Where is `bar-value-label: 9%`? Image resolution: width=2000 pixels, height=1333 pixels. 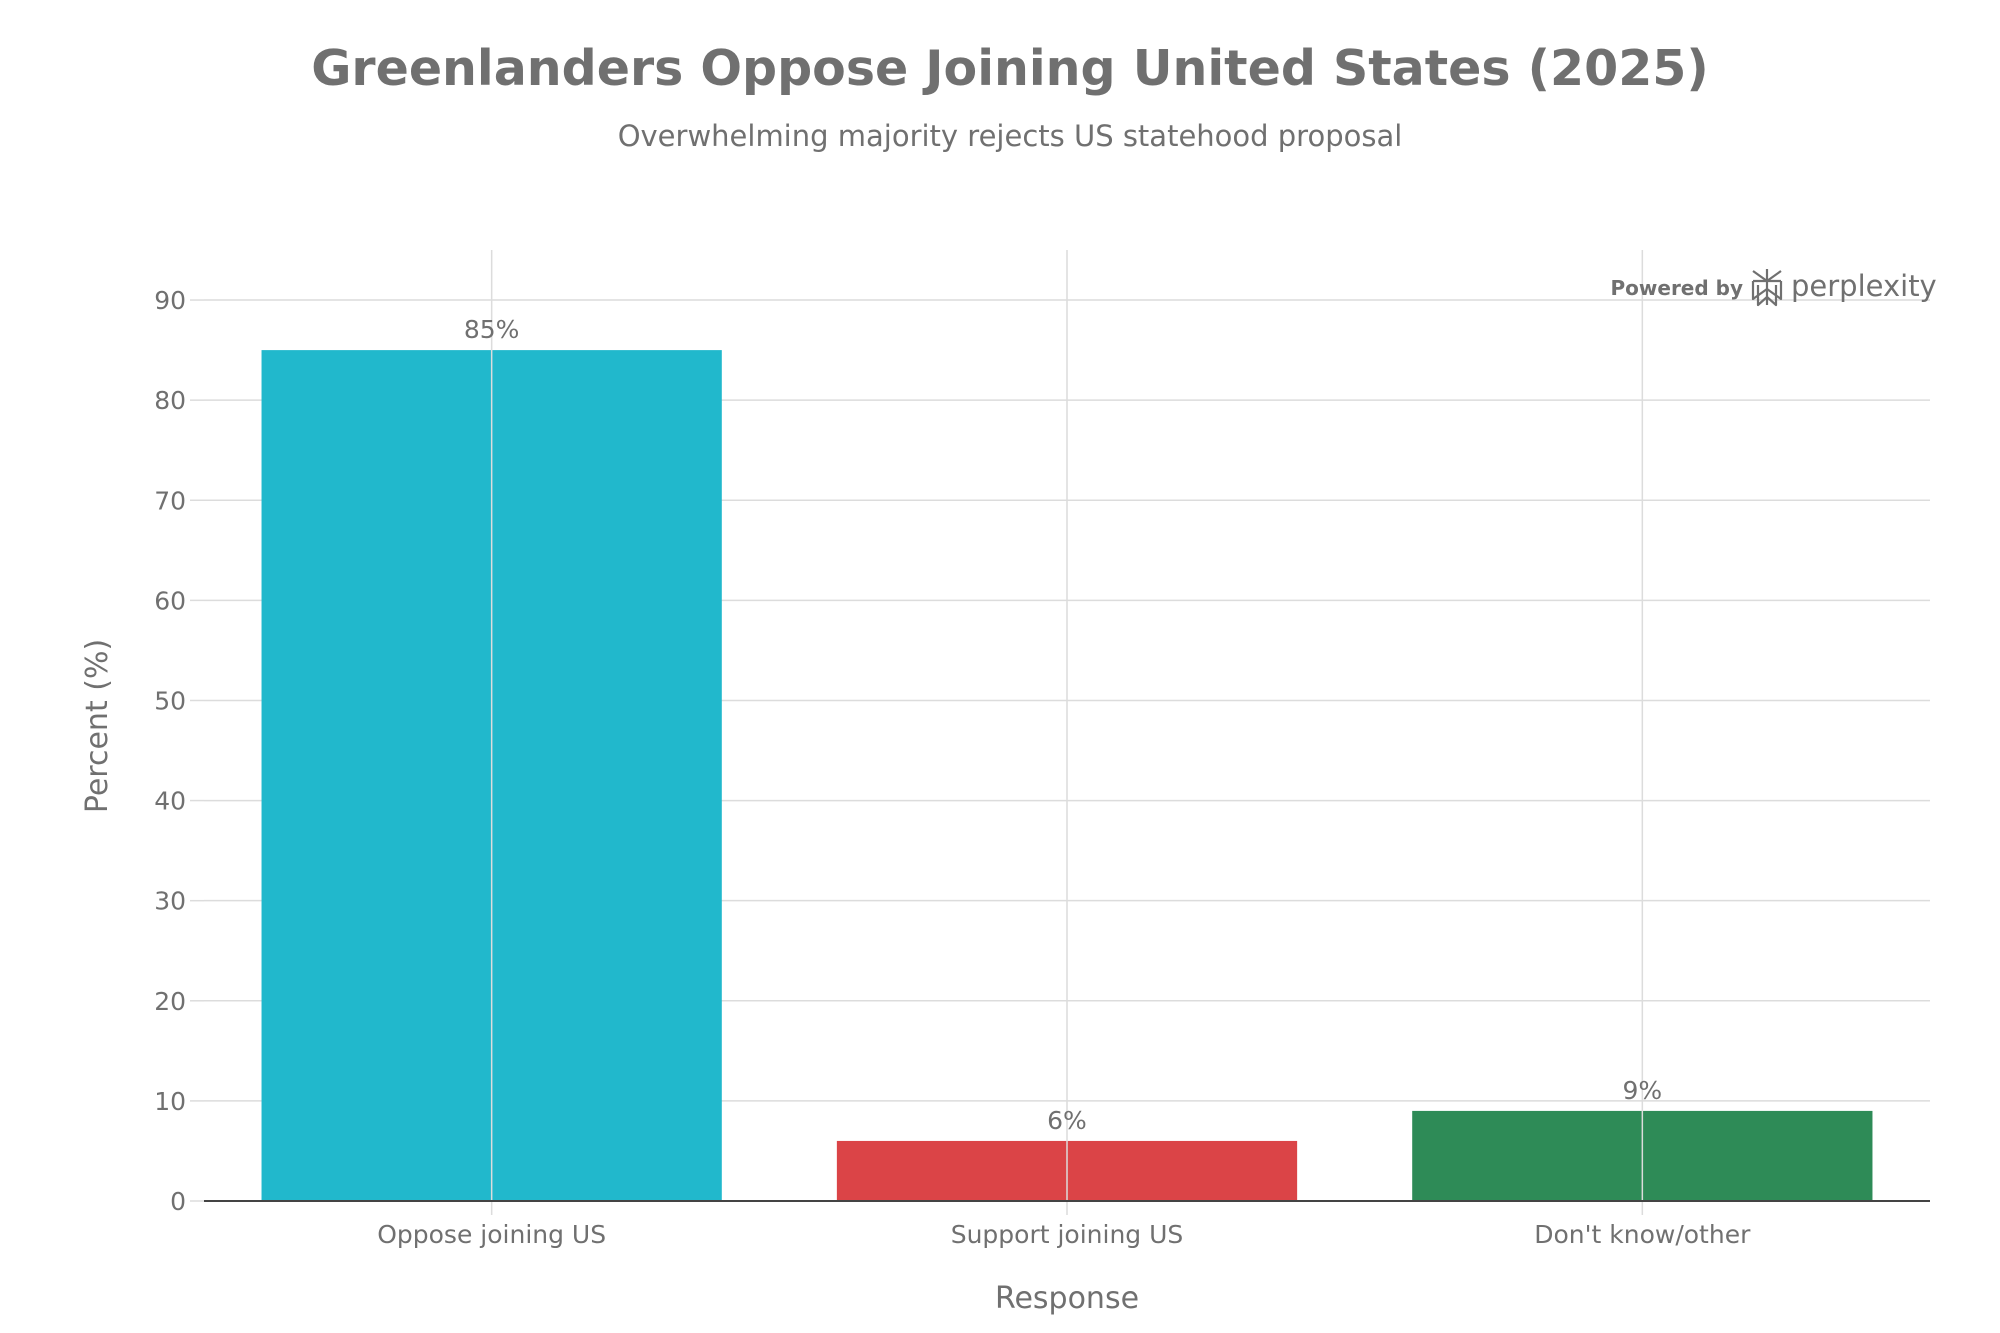 bar-value-label: 9% is located at coordinates (1642, 1090).